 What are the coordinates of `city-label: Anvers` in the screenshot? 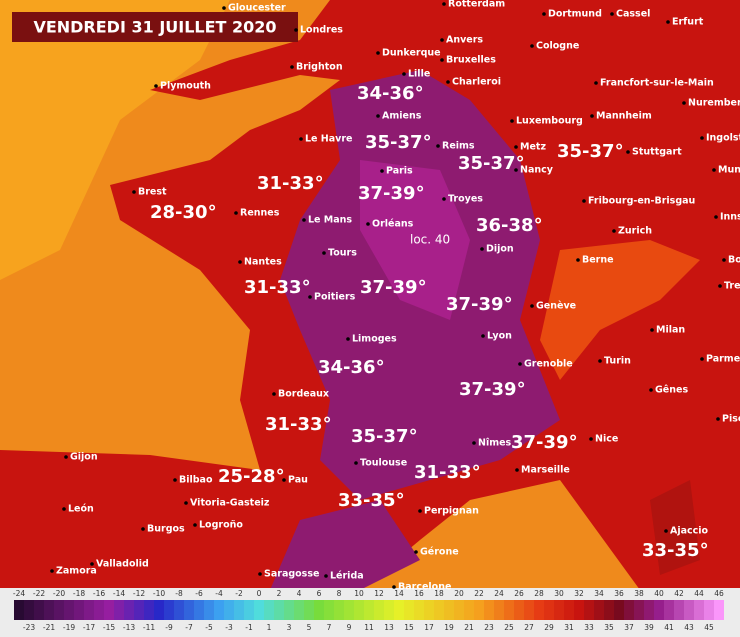 It's located at (464, 40).